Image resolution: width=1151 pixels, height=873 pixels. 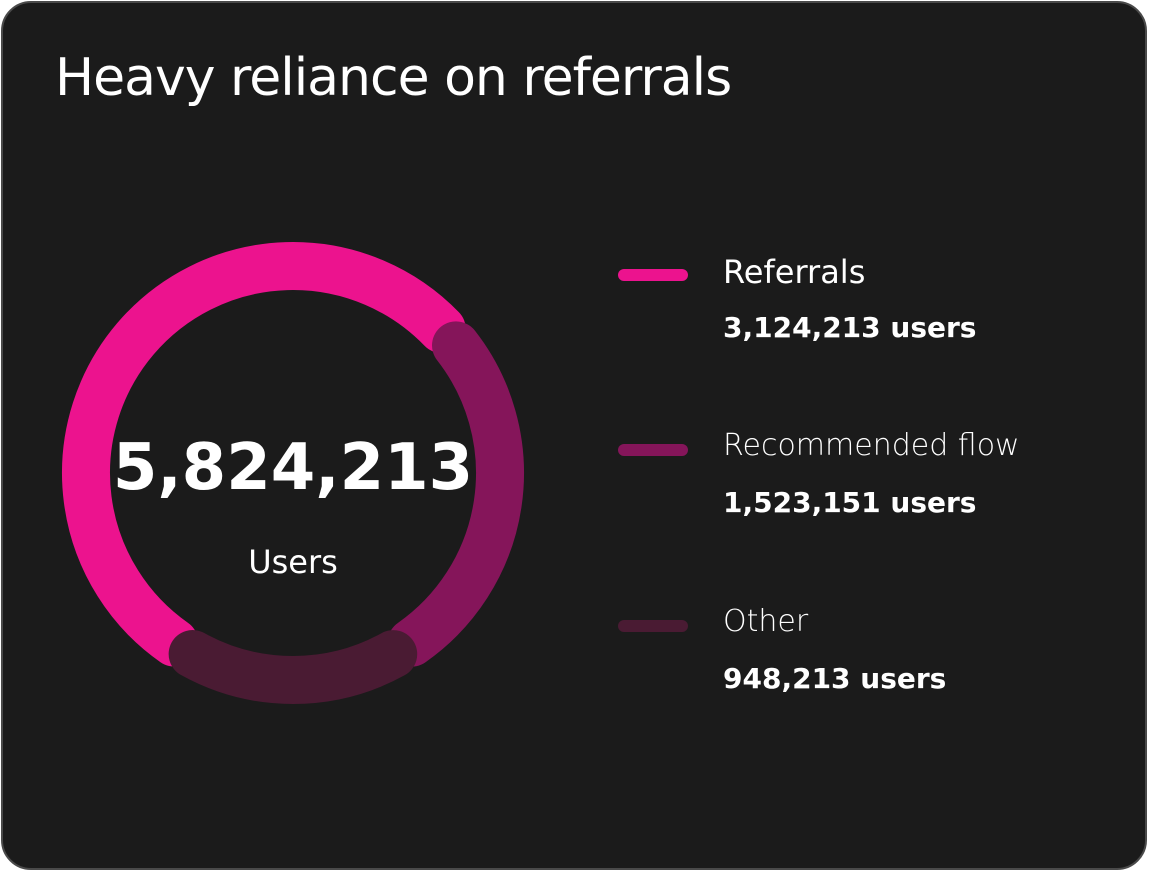 I want to click on legend-item-recommended-flow: Recommended flow 1,523,151 users, so click(x=868, y=490).